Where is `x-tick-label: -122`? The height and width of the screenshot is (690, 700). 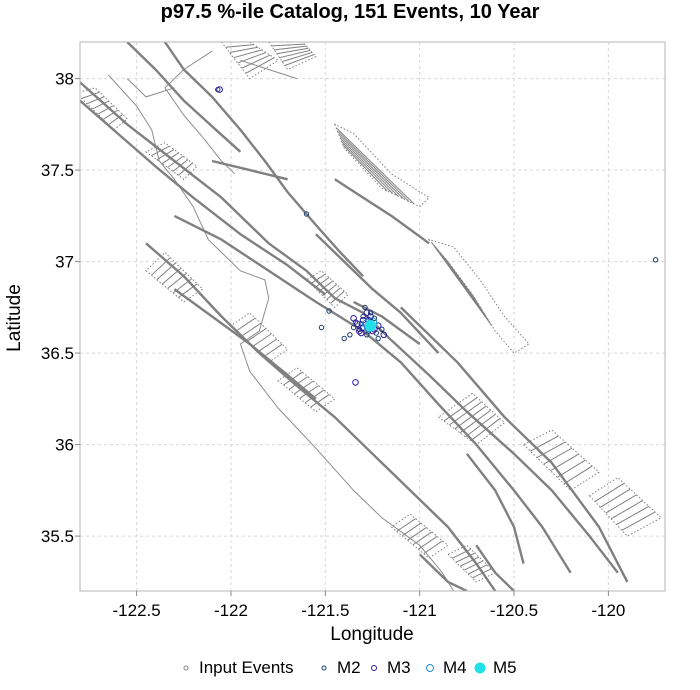
x-tick-label: -122 is located at coordinates (231, 610).